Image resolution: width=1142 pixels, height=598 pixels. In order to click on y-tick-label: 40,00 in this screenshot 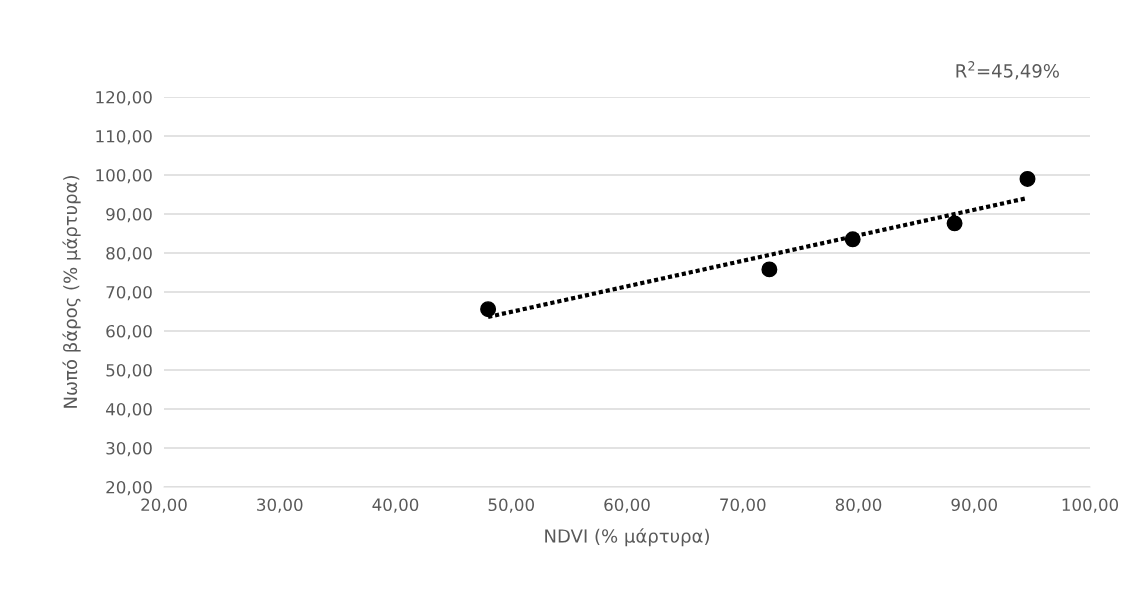, I will do `click(128, 410)`.